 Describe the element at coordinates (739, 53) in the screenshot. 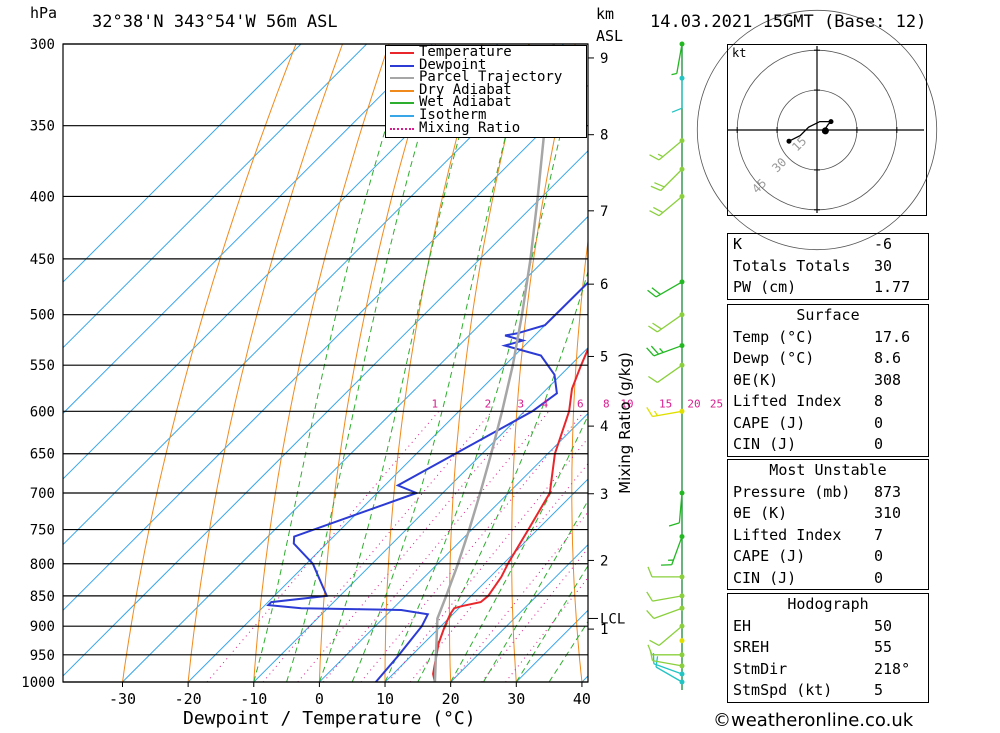

I see `hodograph-unit-label: kt` at that location.